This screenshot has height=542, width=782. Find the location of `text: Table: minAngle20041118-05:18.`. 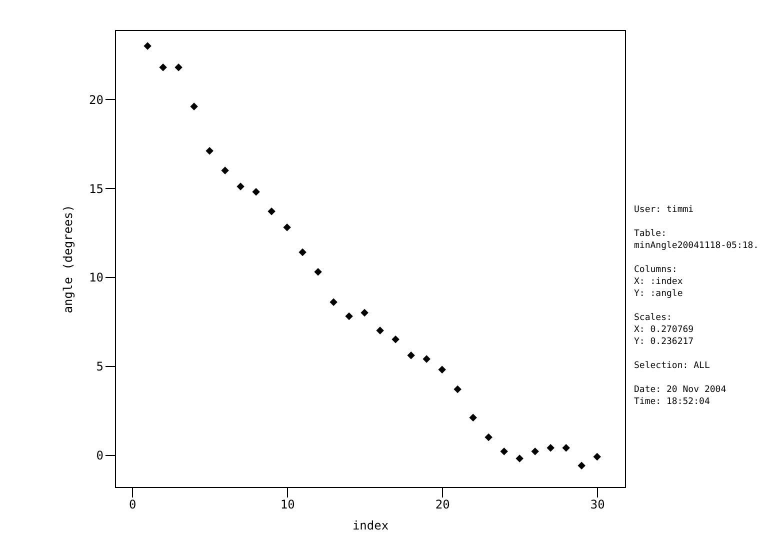

text: Table: minAngle20041118-05:18. is located at coordinates (697, 240).